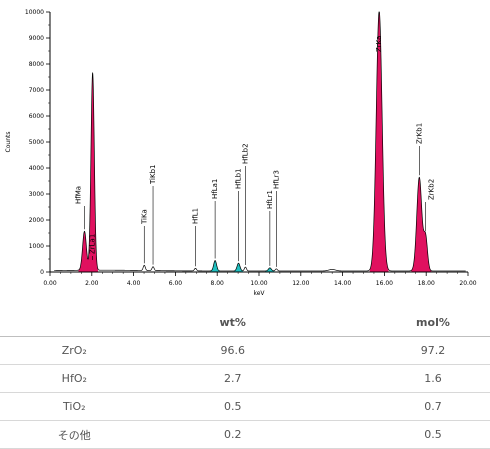  What do you see at coordinates (8, 142) in the screenshot?
I see `y-axis-title: Counts` at bounding box center [8, 142].